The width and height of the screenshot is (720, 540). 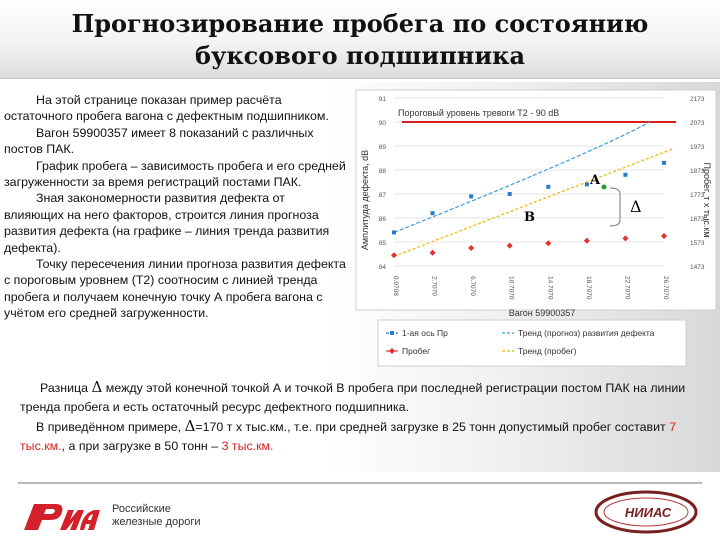 I want to click on threshold-label: Пороговый уровень тревоги Т2 - 90 dB, so click(x=478, y=113).